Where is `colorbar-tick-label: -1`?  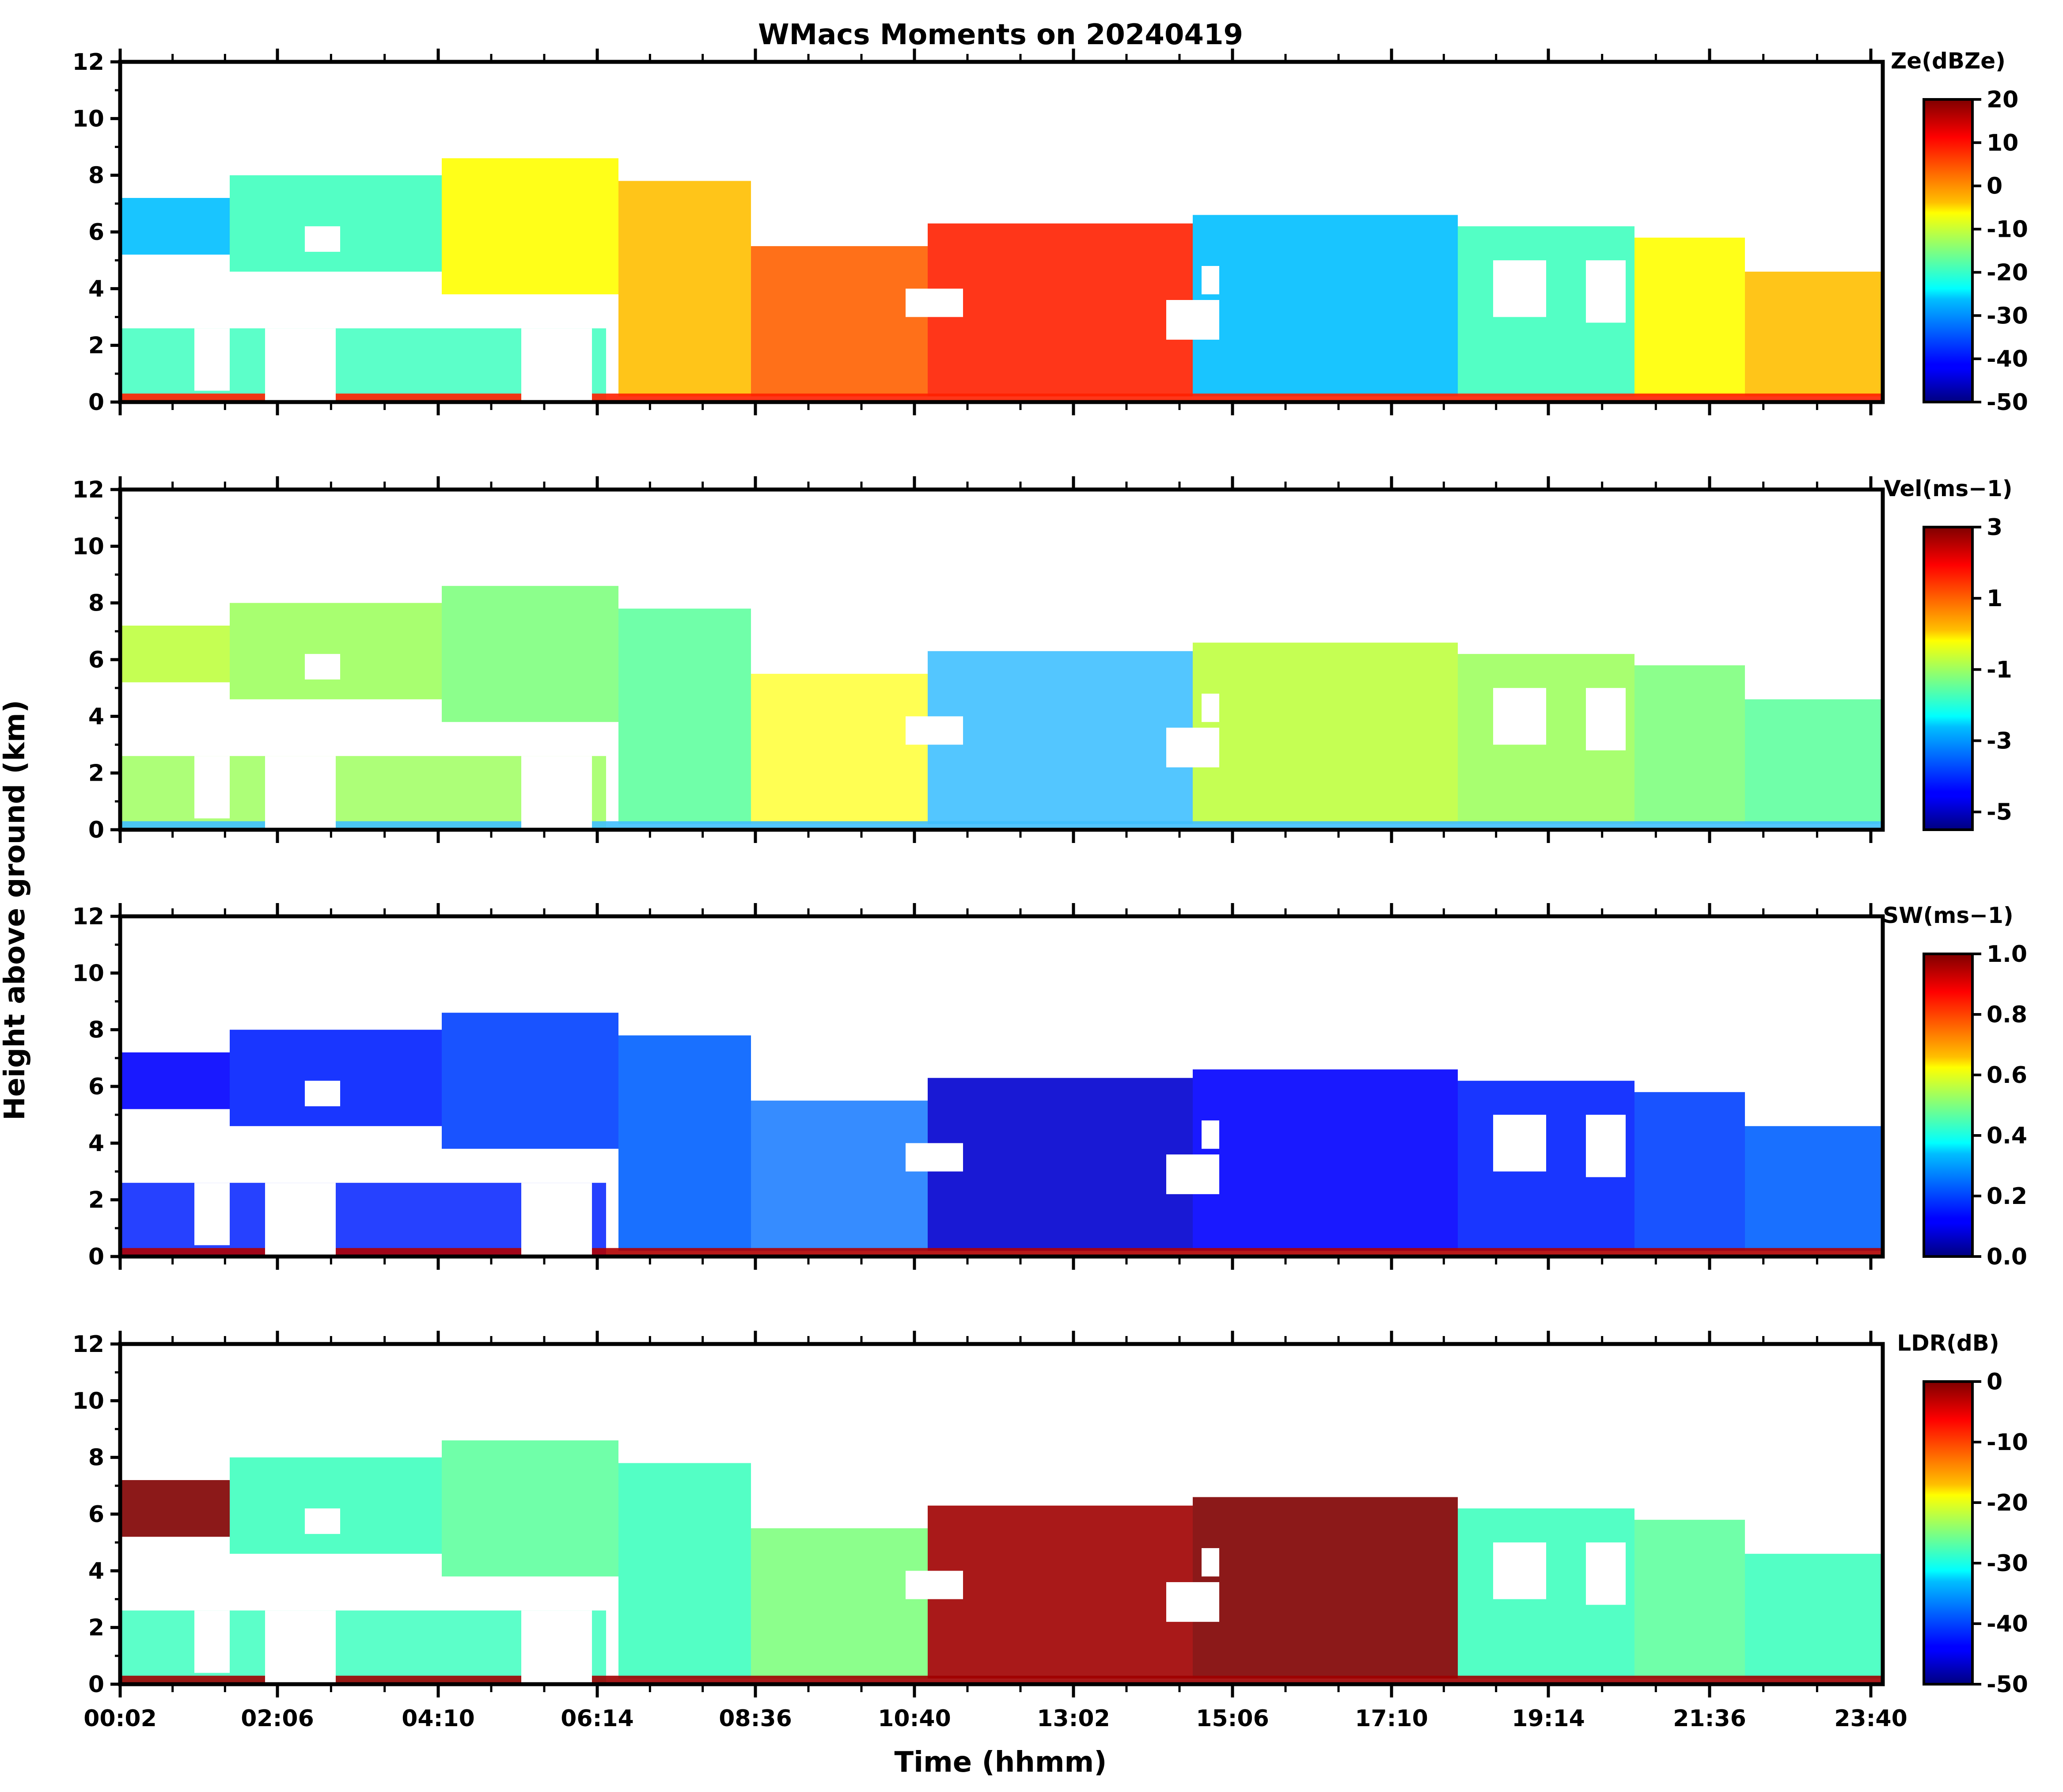 colorbar-tick-label: -1 is located at coordinates (1999, 670).